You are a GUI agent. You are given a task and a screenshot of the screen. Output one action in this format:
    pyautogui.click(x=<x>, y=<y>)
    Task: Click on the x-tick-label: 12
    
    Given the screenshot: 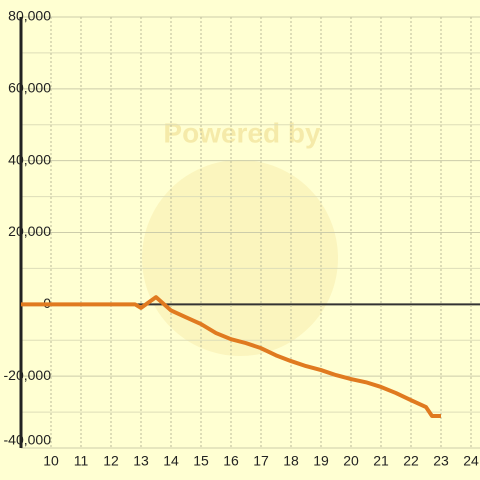 What is the action you would take?
    pyautogui.click(x=111, y=461)
    